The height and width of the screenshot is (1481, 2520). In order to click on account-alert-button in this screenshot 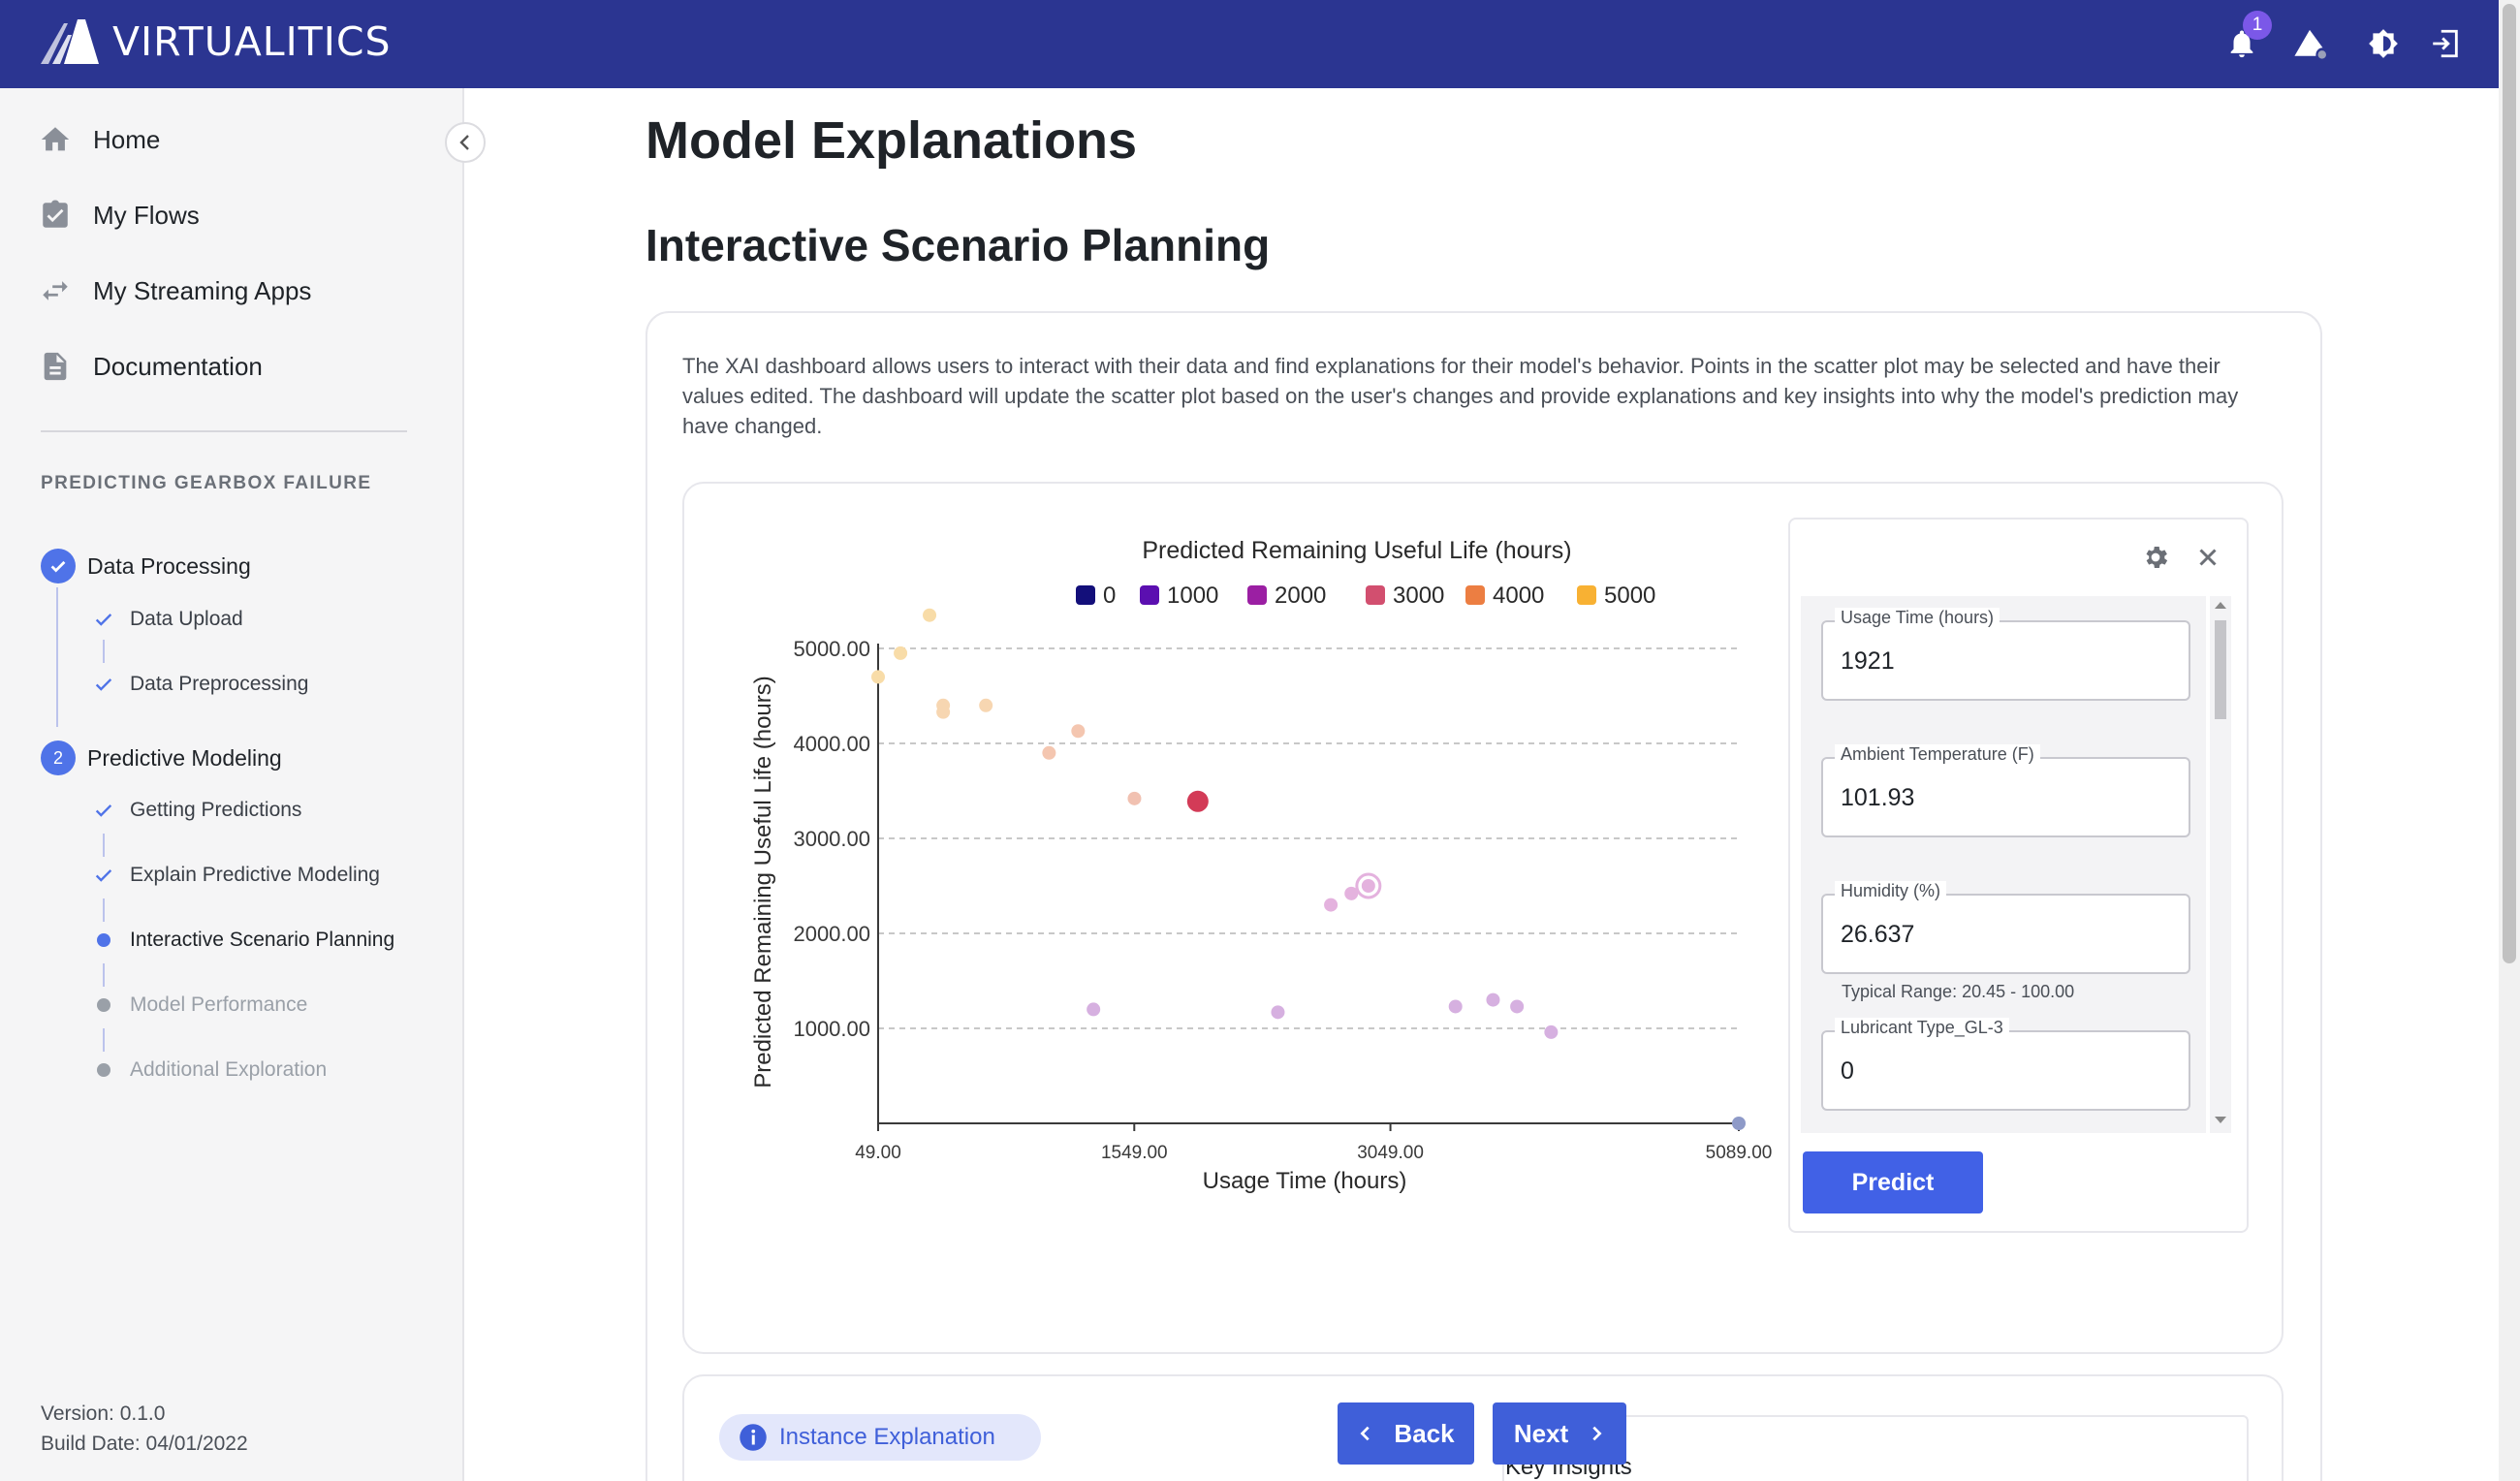, I will do `click(2310, 43)`.